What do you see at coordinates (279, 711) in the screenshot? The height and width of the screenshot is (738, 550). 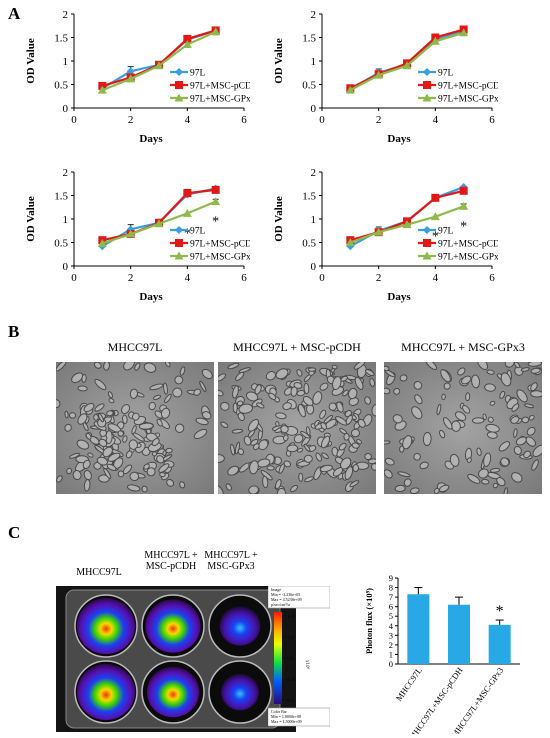 I see `colorbar-range-text: Color Bar` at bounding box center [279, 711].